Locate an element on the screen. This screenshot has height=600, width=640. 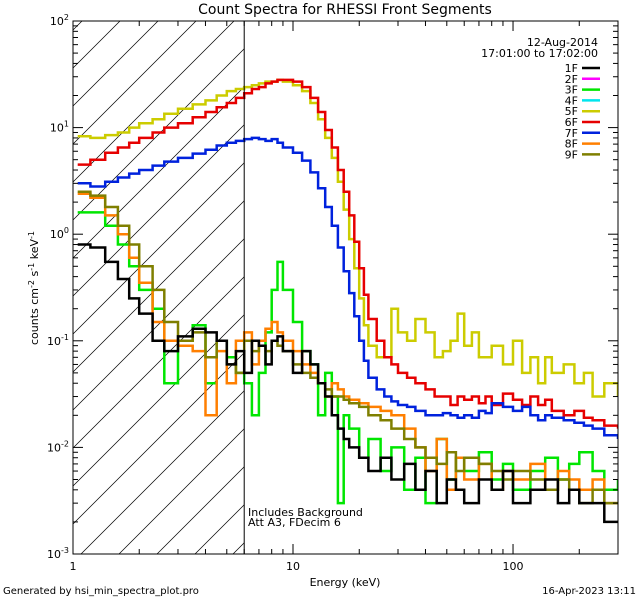
legend-label: 5F is located at coordinates (571, 111).